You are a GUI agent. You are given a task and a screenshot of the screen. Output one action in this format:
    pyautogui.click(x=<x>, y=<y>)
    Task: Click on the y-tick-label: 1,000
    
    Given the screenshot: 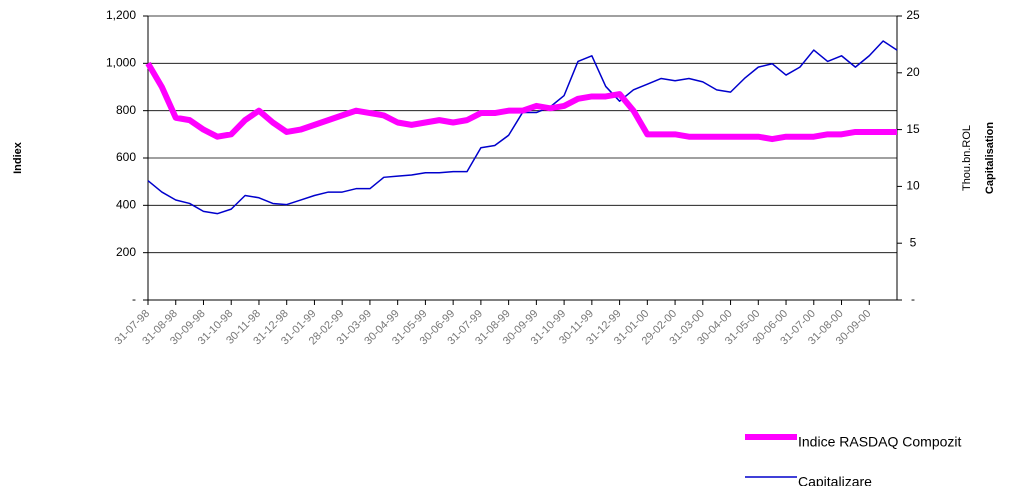 What is the action you would take?
    pyautogui.click(x=121, y=63)
    